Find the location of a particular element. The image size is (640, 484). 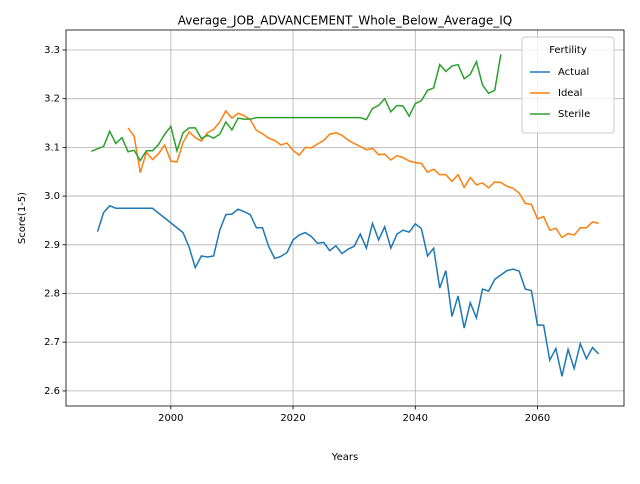

y-tick-label: 3.2 is located at coordinates (52, 99).